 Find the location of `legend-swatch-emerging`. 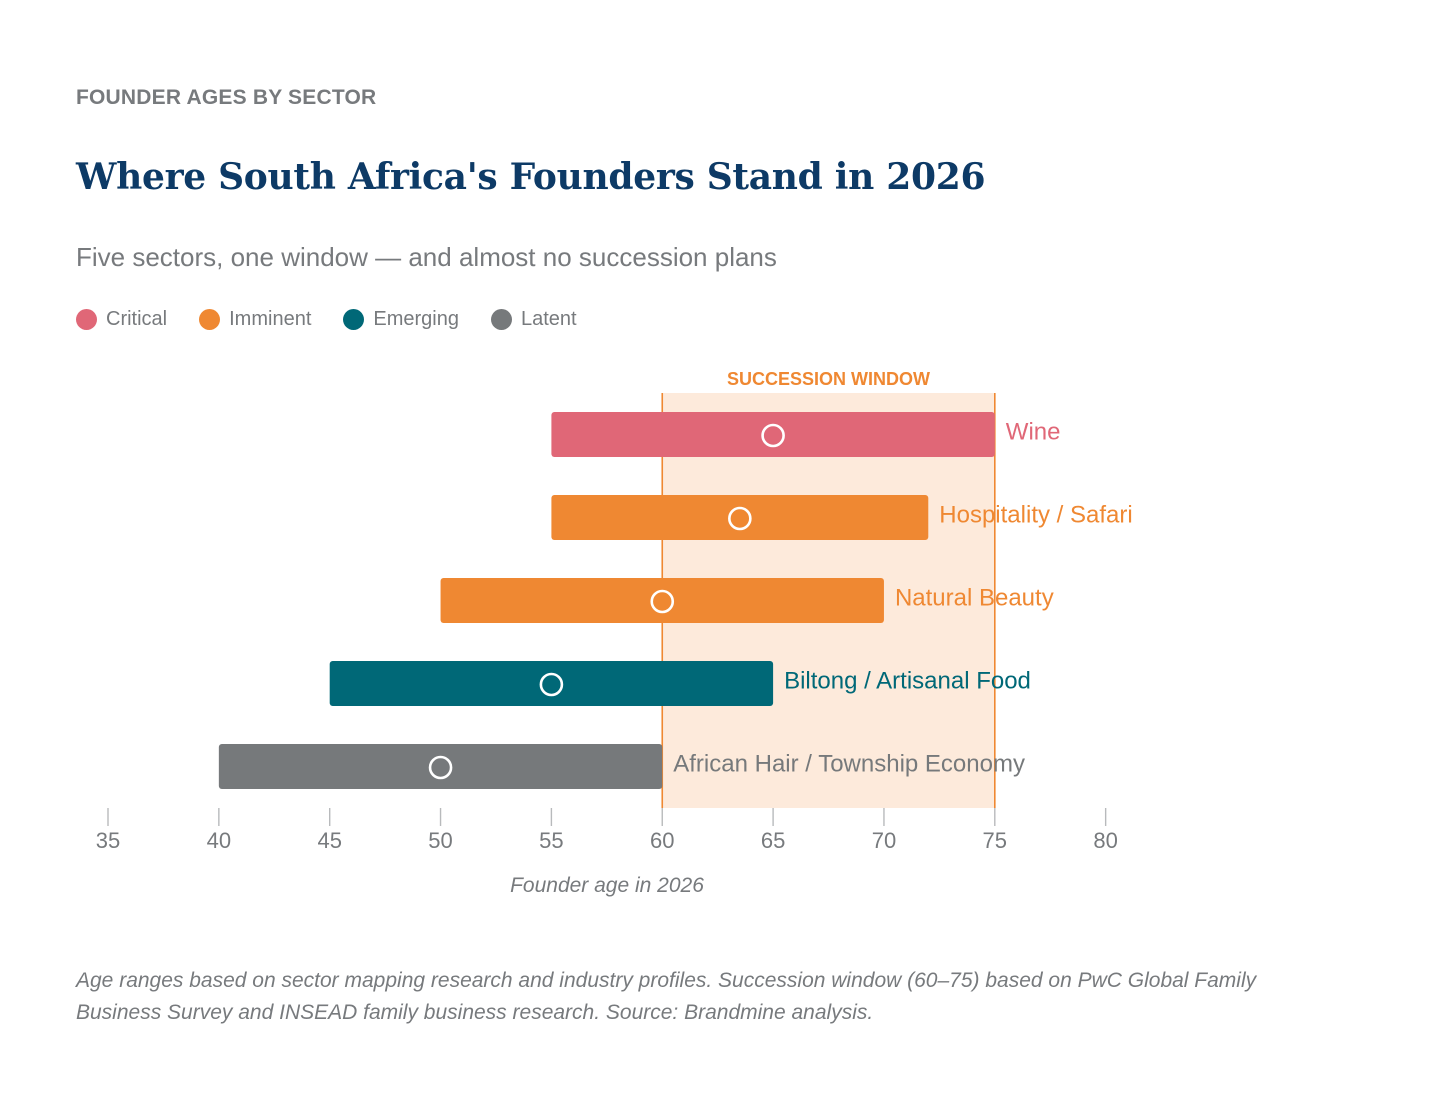

legend-swatch-emerging is located at coordinates (354, 319).